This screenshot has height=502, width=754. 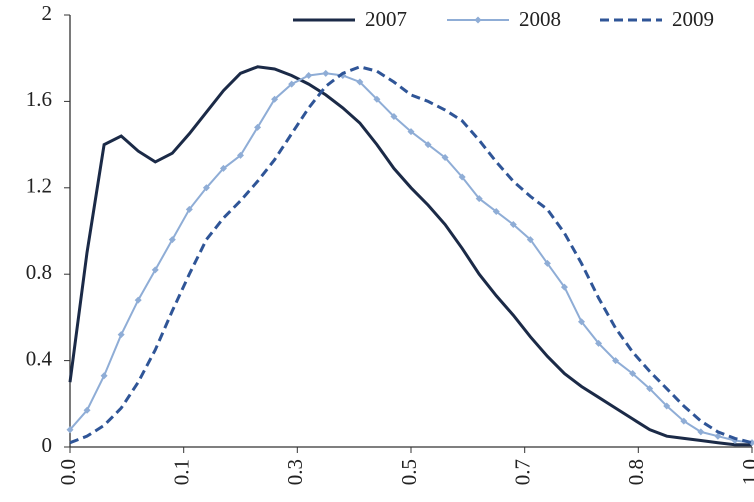 What do you see at coordinates (523, 472) in the screenshot?
I see `x-tick-label: 0.7` at bounding box center [523, 472].